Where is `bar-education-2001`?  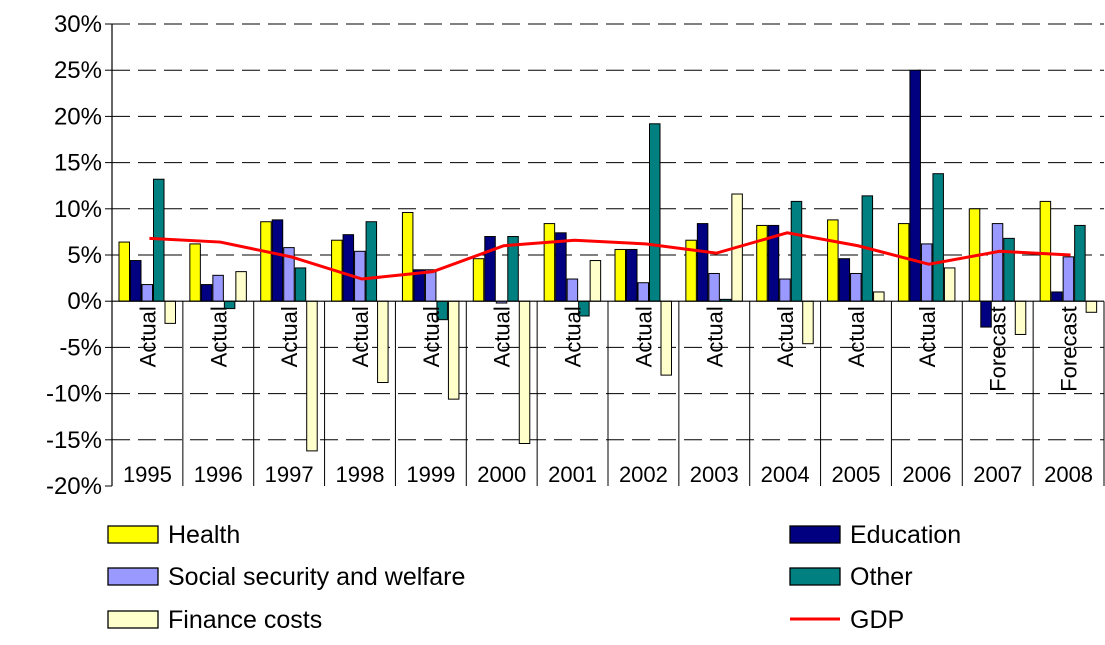 bar-education-2001 is located at coordinates (561, 267).